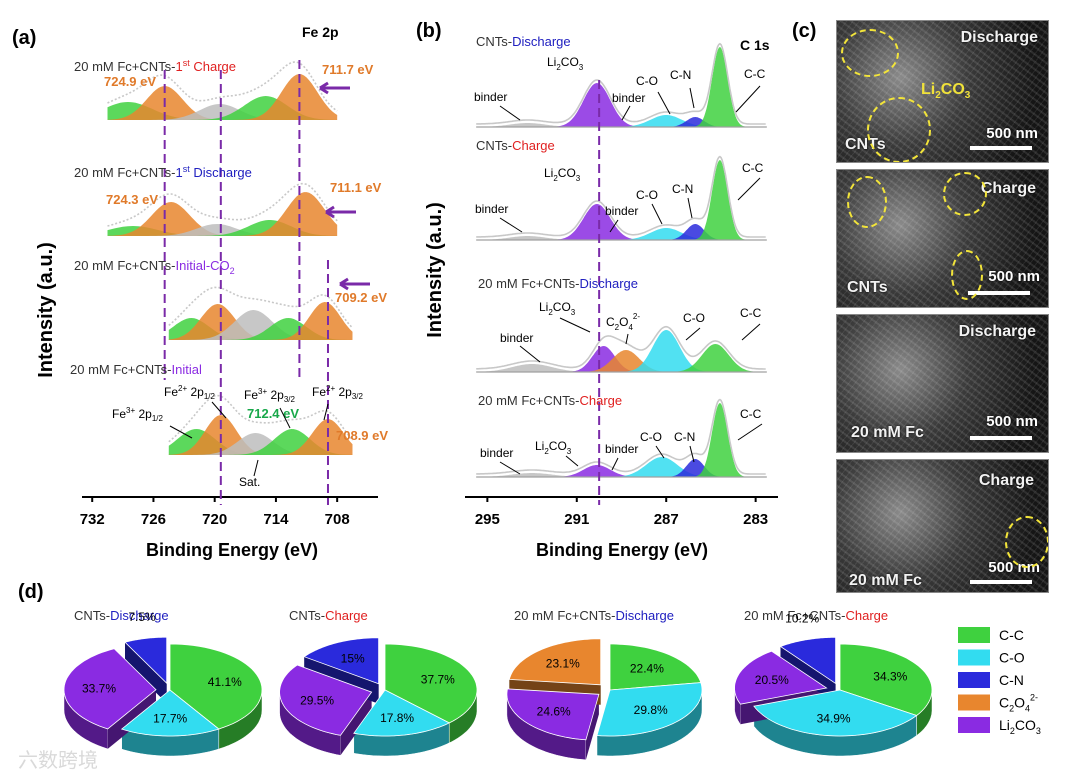  I want to click on sem-image-4: Charge 20 mM Fc 500 nm, so click(942, 526).